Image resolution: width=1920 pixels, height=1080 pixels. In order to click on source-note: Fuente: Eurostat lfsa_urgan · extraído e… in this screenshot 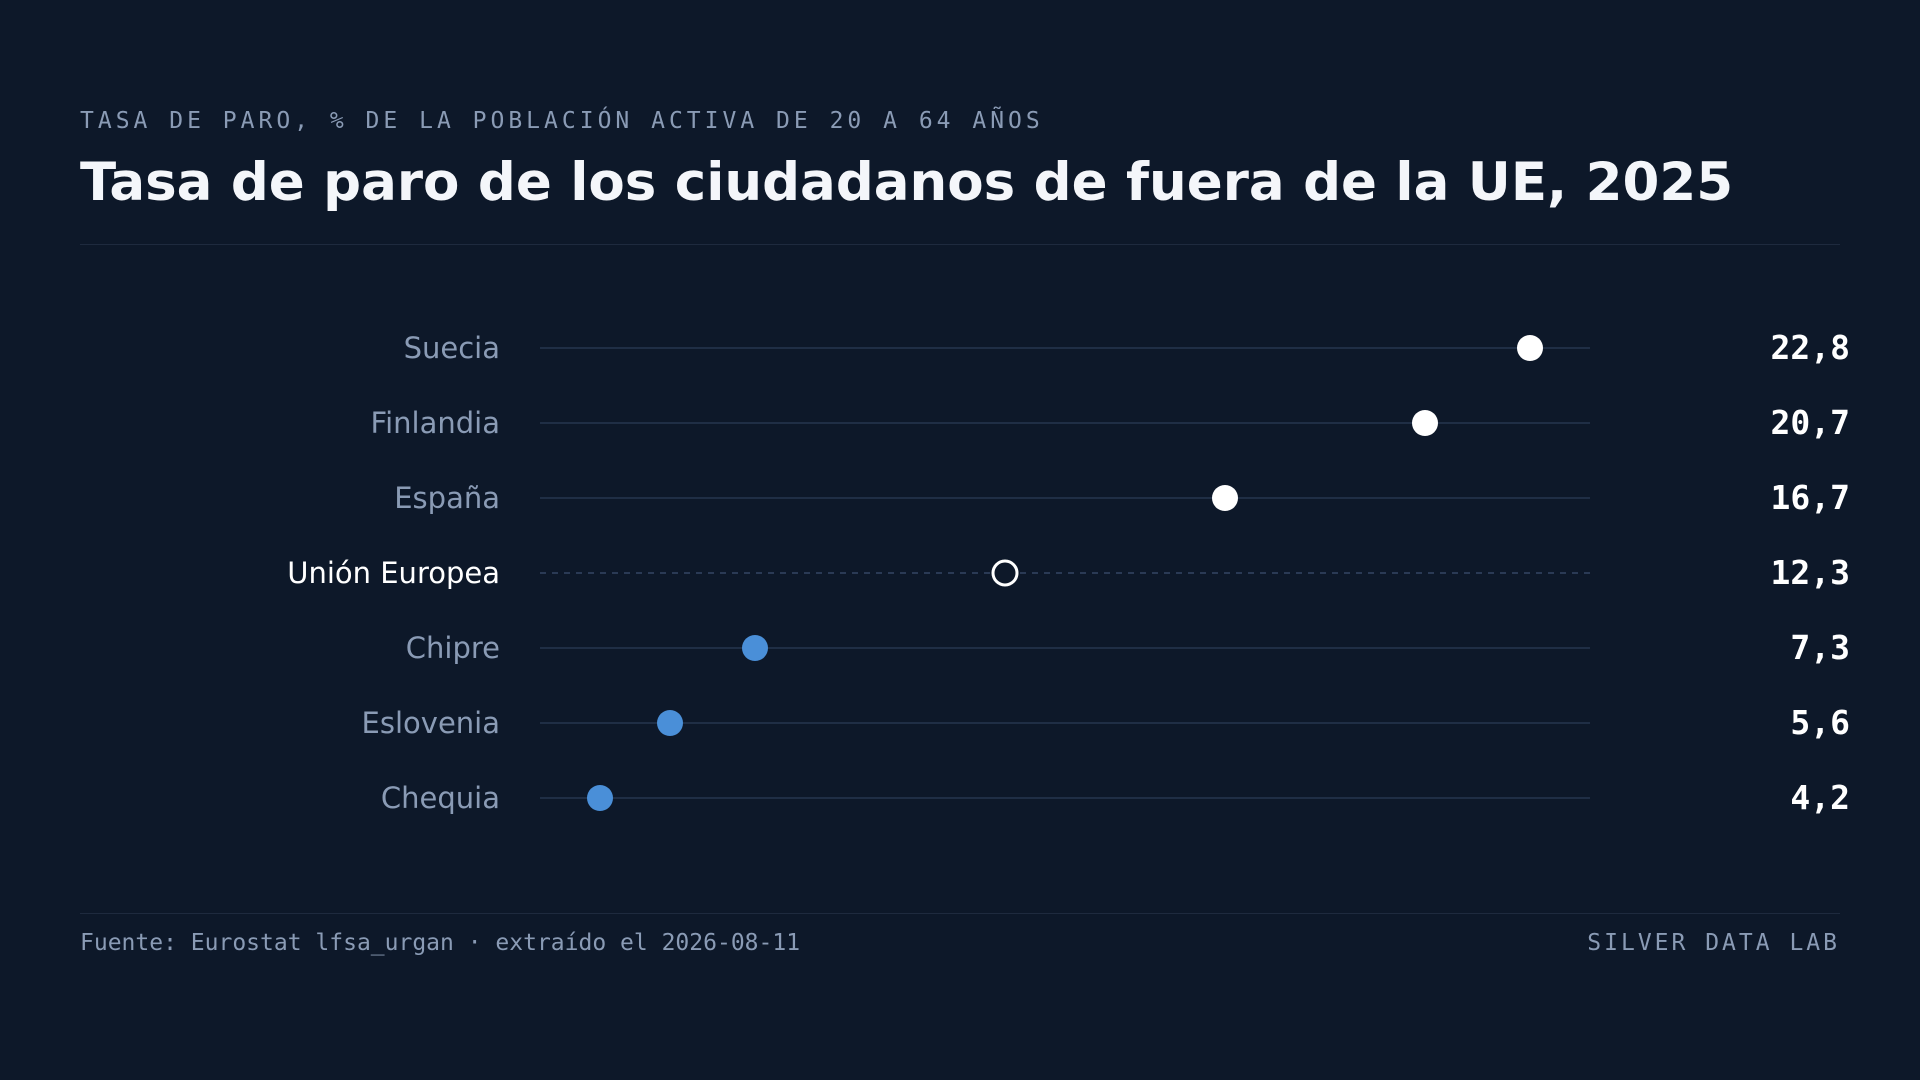, I will do `click(440, 943)`.